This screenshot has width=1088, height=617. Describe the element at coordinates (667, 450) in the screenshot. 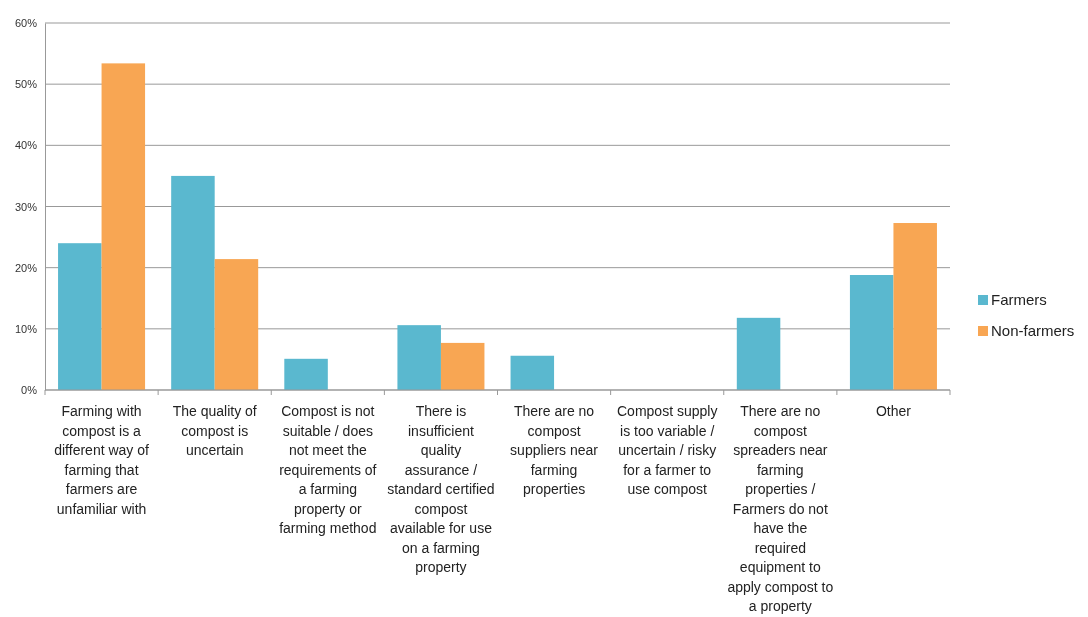

I see `x-tick-label: Compost supply is too variable / uncertain / risky for a farmer to use compost` at that location.